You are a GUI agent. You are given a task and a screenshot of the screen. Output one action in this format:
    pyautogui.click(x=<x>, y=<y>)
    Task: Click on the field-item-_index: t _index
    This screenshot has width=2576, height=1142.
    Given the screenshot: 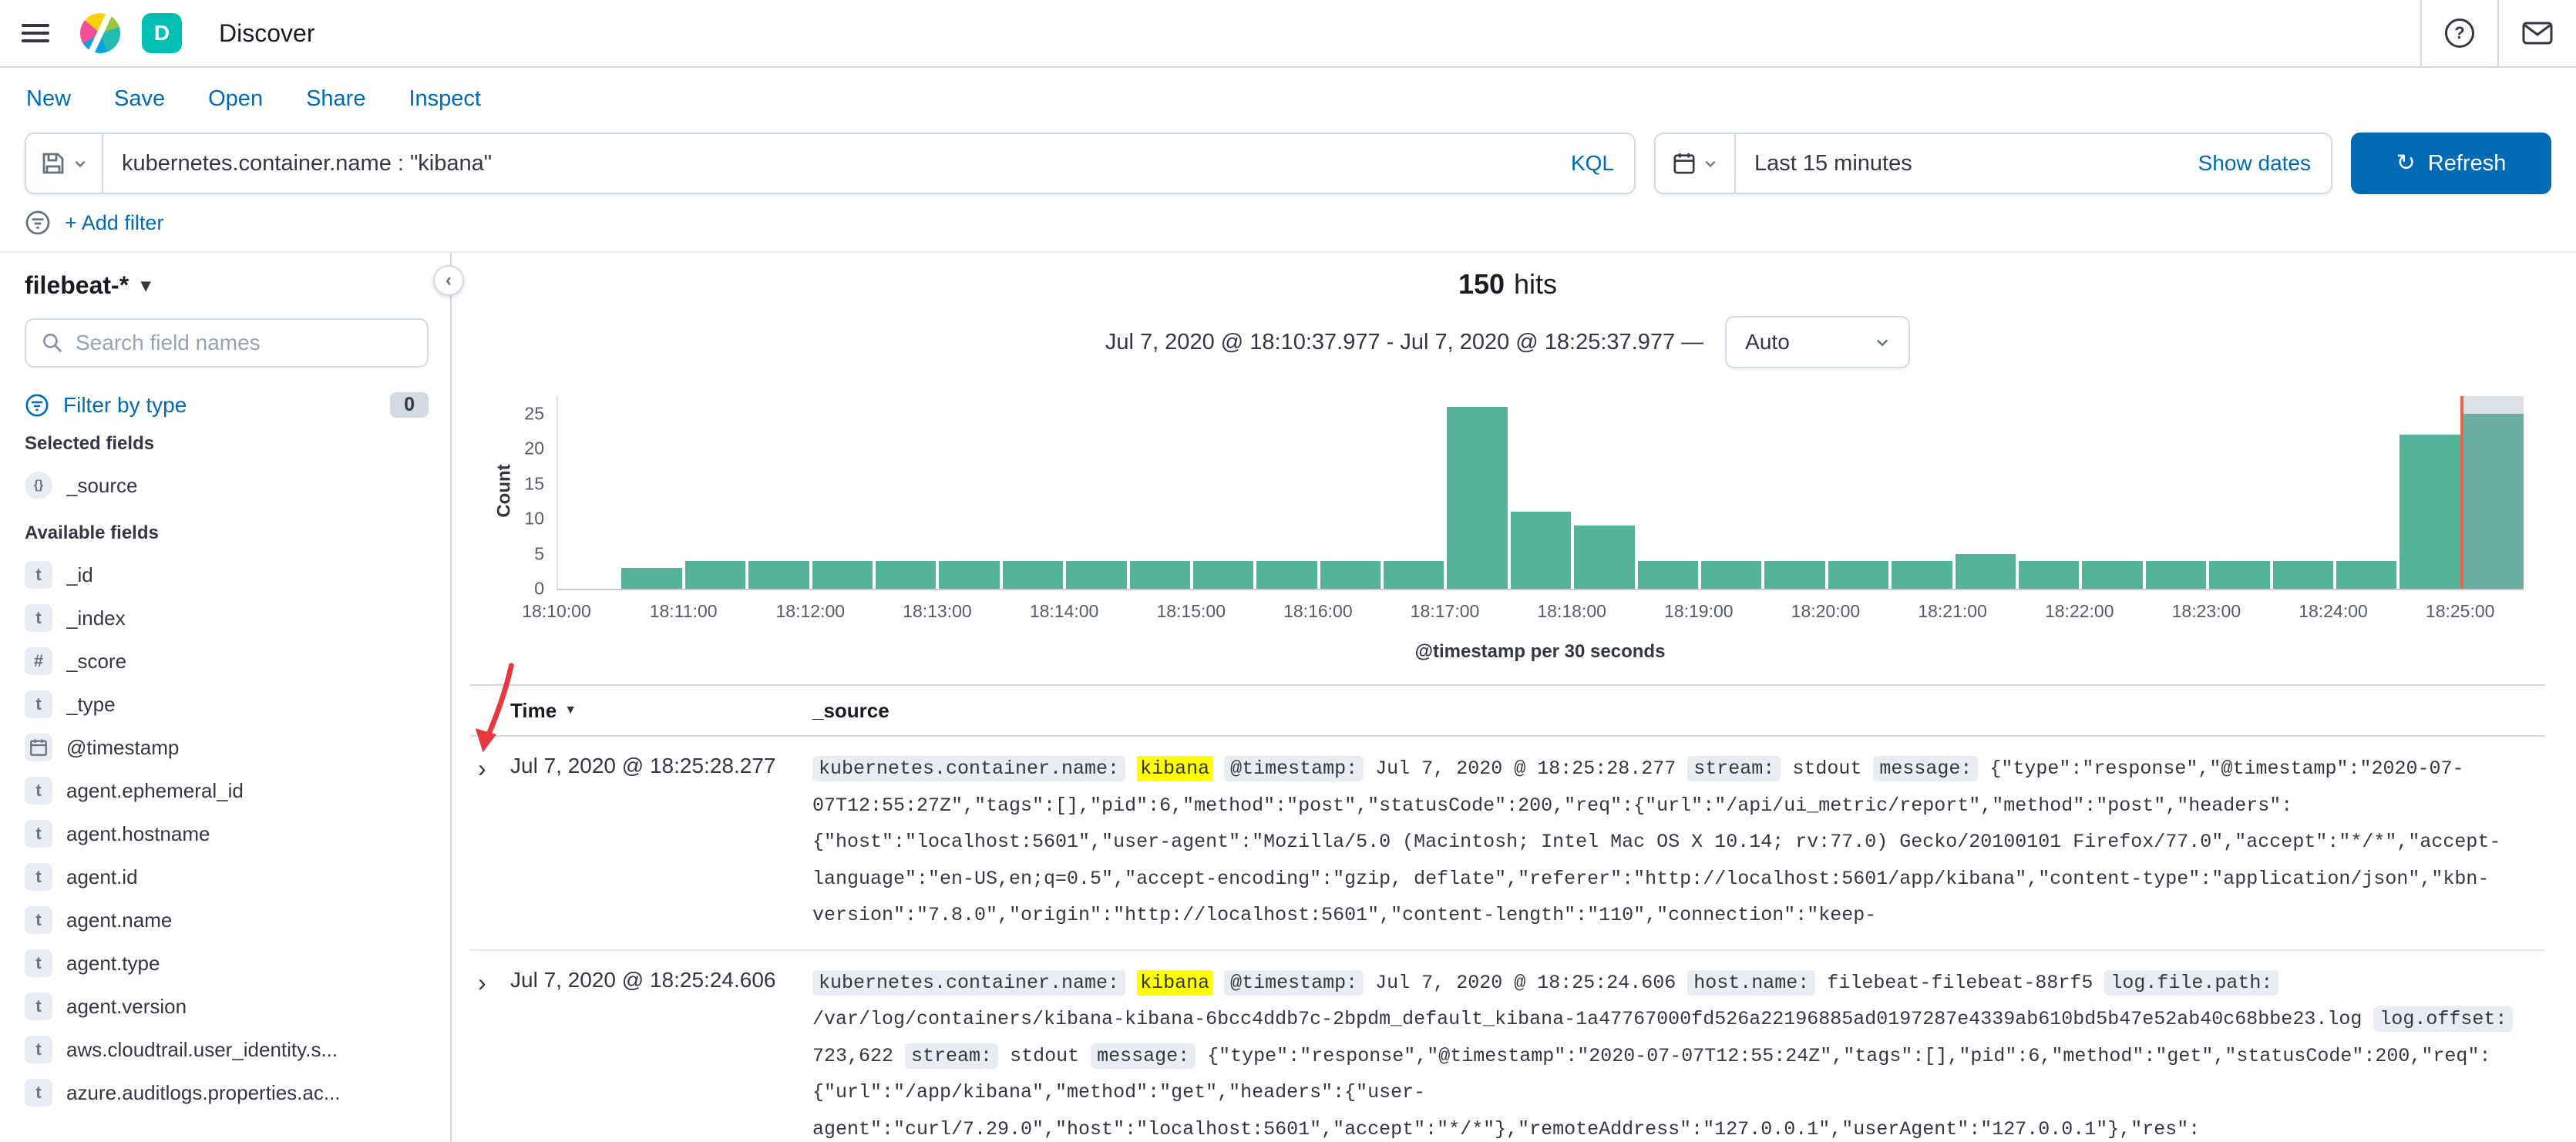 What is the action you would take?
    pyautogui.click(x=227, y=618)
    